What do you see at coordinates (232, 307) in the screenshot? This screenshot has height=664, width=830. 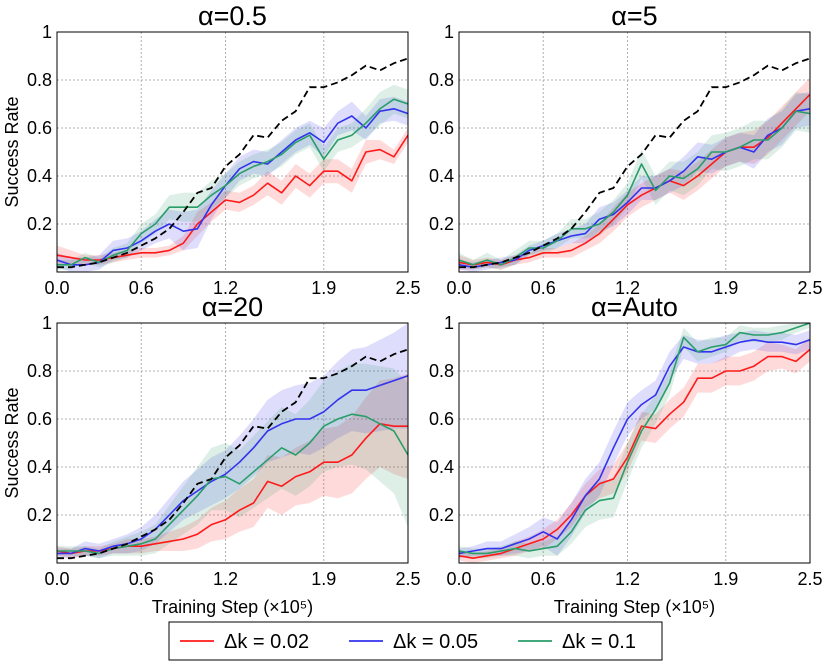 I see `panel-title: α=20` at bounding box center [232, 307].